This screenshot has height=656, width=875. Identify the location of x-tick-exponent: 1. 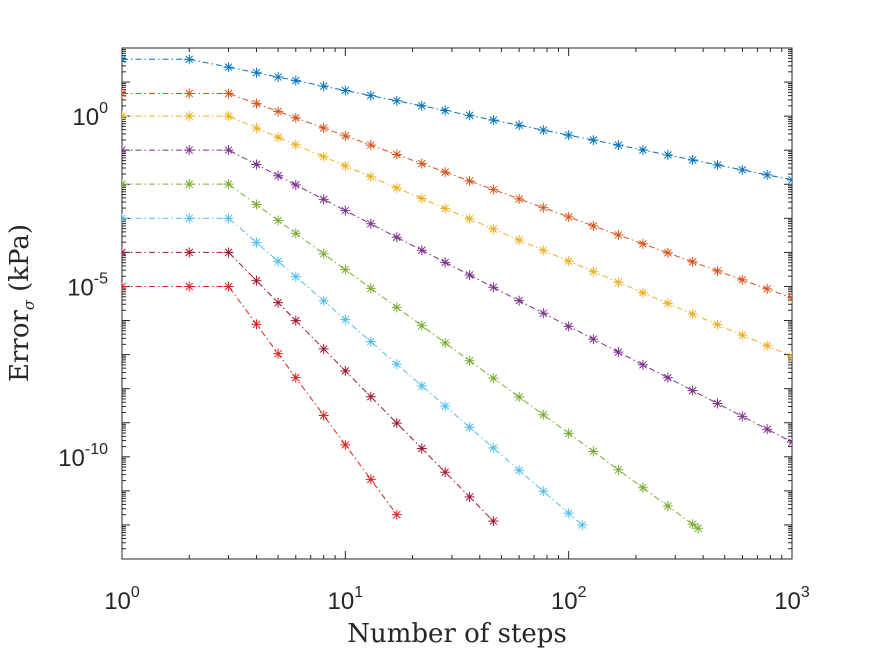
(358, 592).